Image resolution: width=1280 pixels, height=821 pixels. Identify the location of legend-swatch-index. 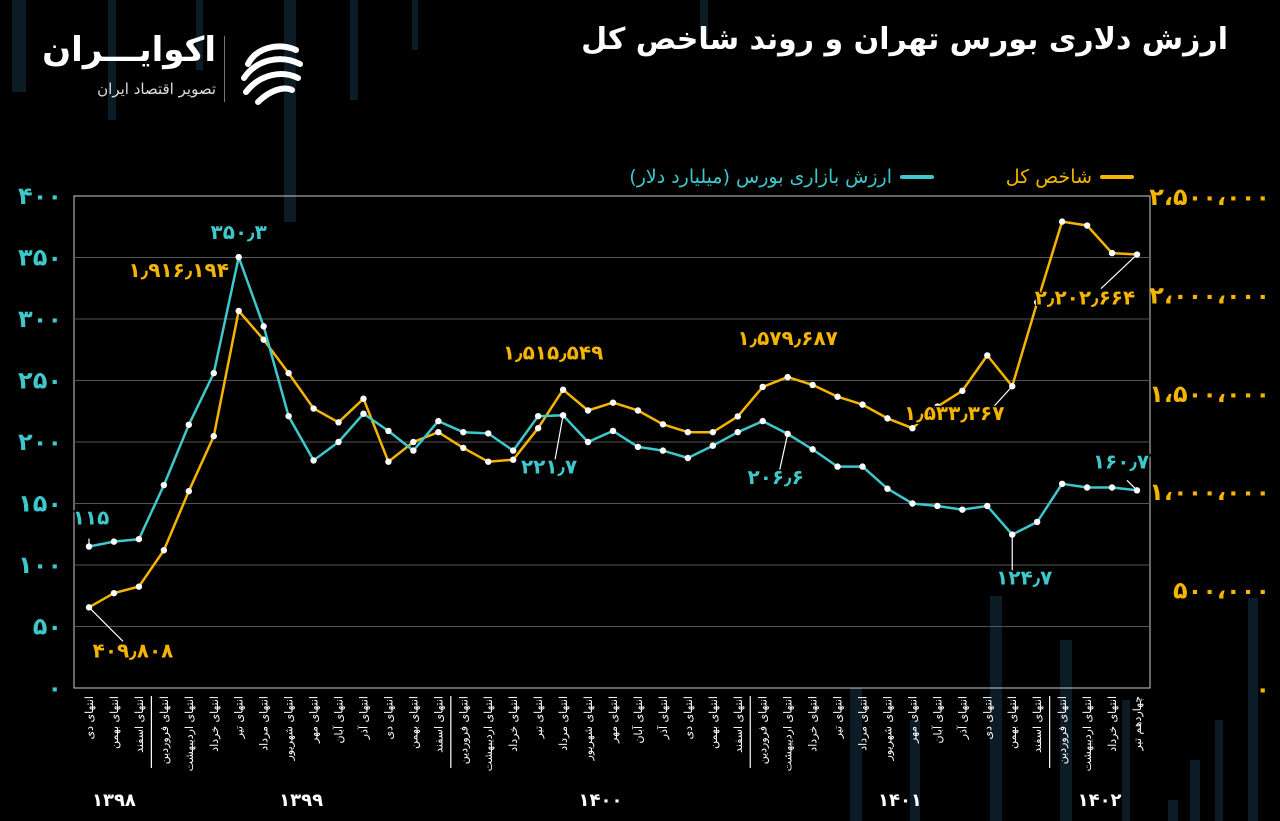
(1117, 177).